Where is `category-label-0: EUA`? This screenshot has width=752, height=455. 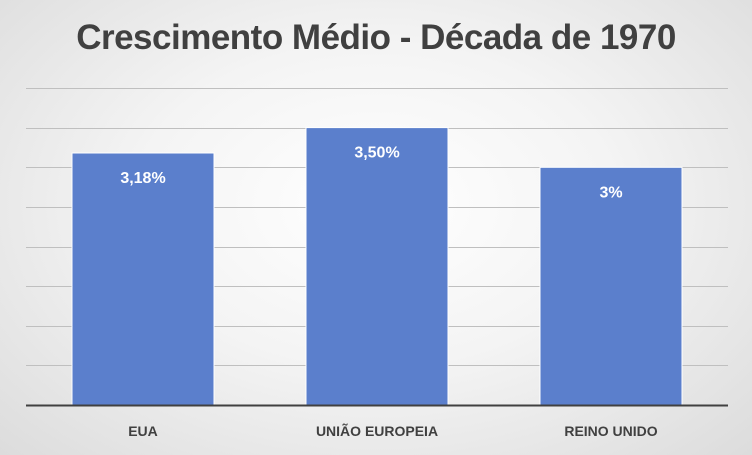 category-label-0: EUA is located at coordinates (143, 431).